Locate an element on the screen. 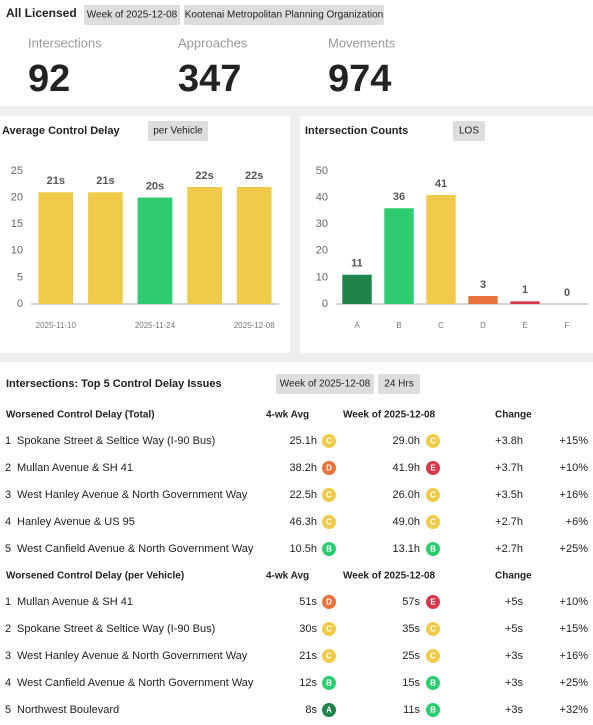  kpi-value: 347 is located at coordinates (209, 79).